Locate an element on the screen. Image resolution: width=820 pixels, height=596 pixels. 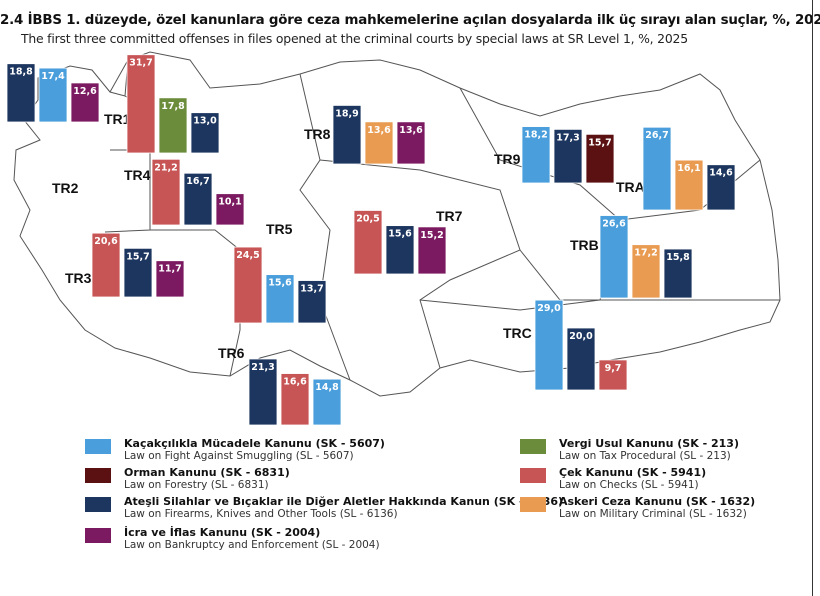
bar-value-label: 16,7 is located at coordinates (197, 181).